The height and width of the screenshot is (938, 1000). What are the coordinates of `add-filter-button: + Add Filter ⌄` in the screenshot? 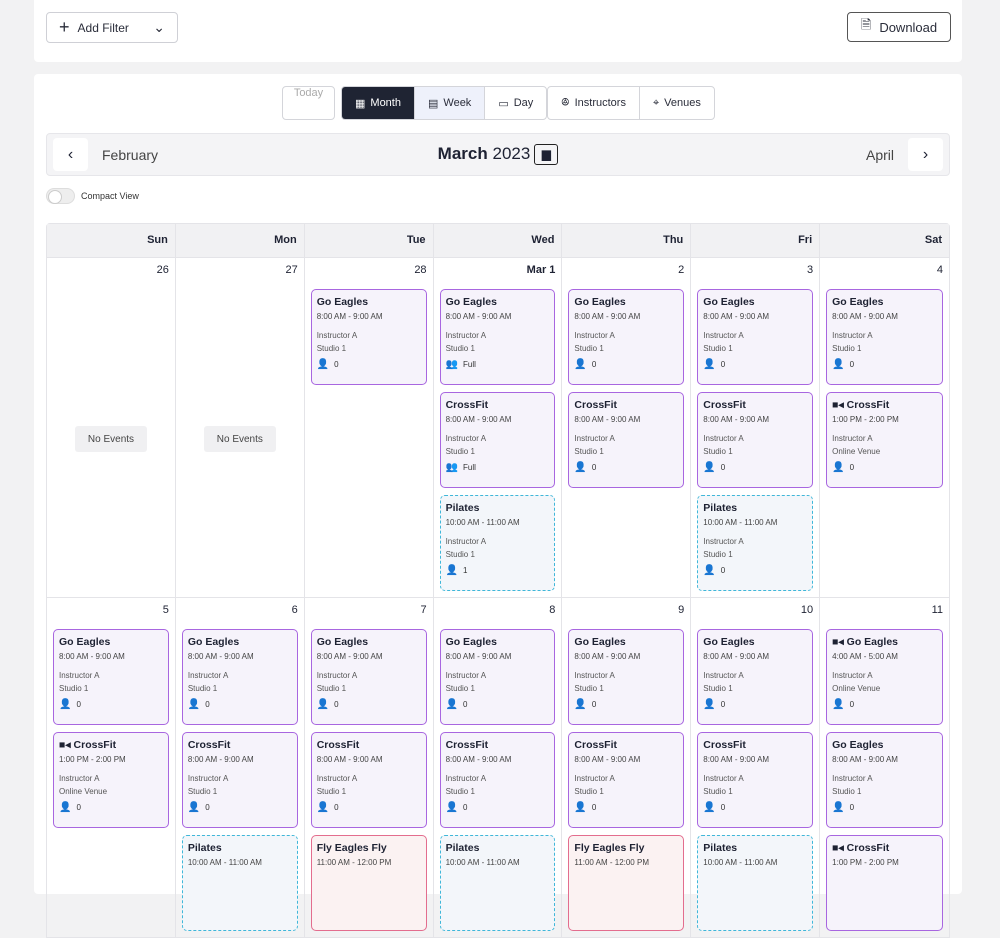 It's located at (112, 27).